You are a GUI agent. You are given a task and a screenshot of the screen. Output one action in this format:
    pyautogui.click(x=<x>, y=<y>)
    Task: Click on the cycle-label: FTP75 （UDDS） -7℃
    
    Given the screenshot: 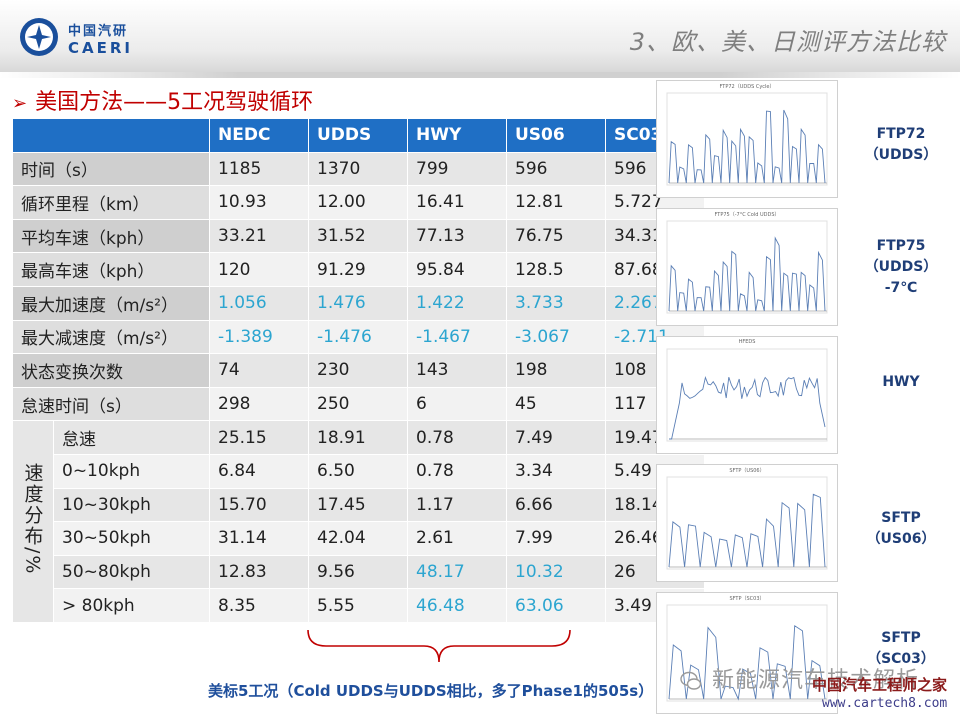 What is the action you would take?
    pyautogui.click(x=901, y=267)
    